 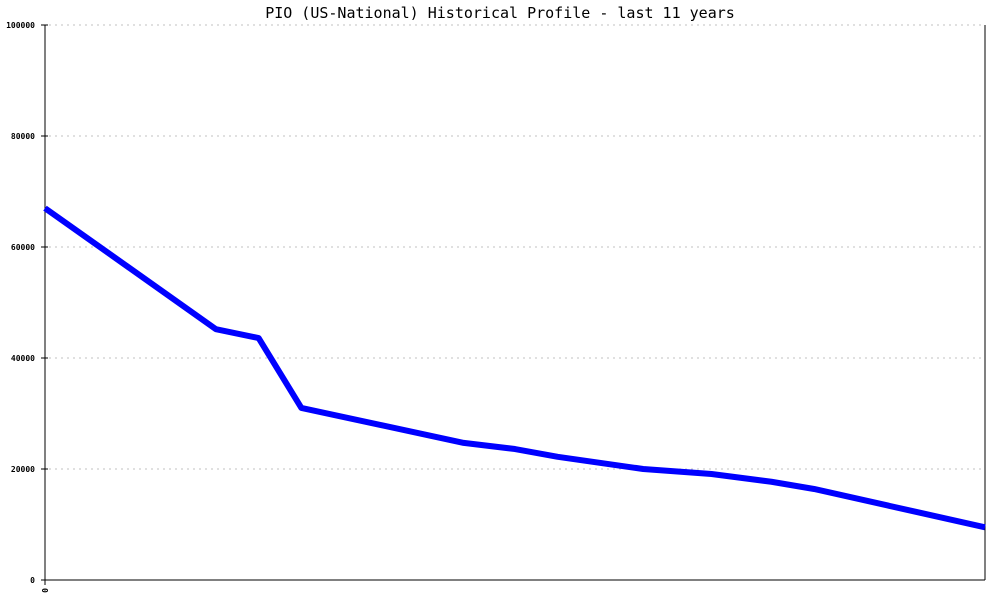 I want to click on y-tick-label: 40000, so click(x=23, y=358).